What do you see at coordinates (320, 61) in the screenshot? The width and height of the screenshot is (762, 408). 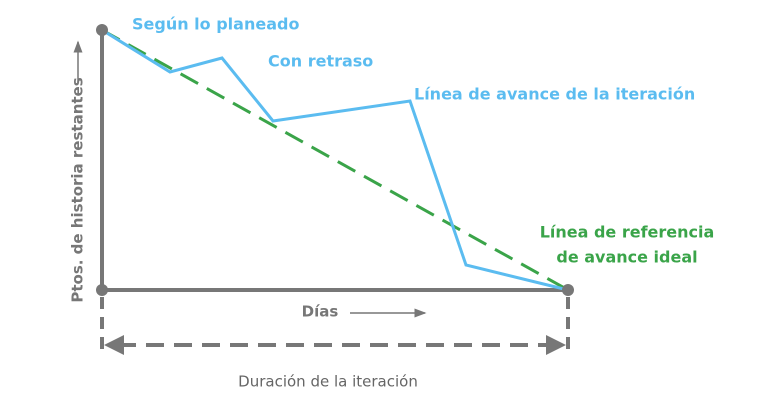 I see `label: Con retraso` at bounding box center [320, 61].